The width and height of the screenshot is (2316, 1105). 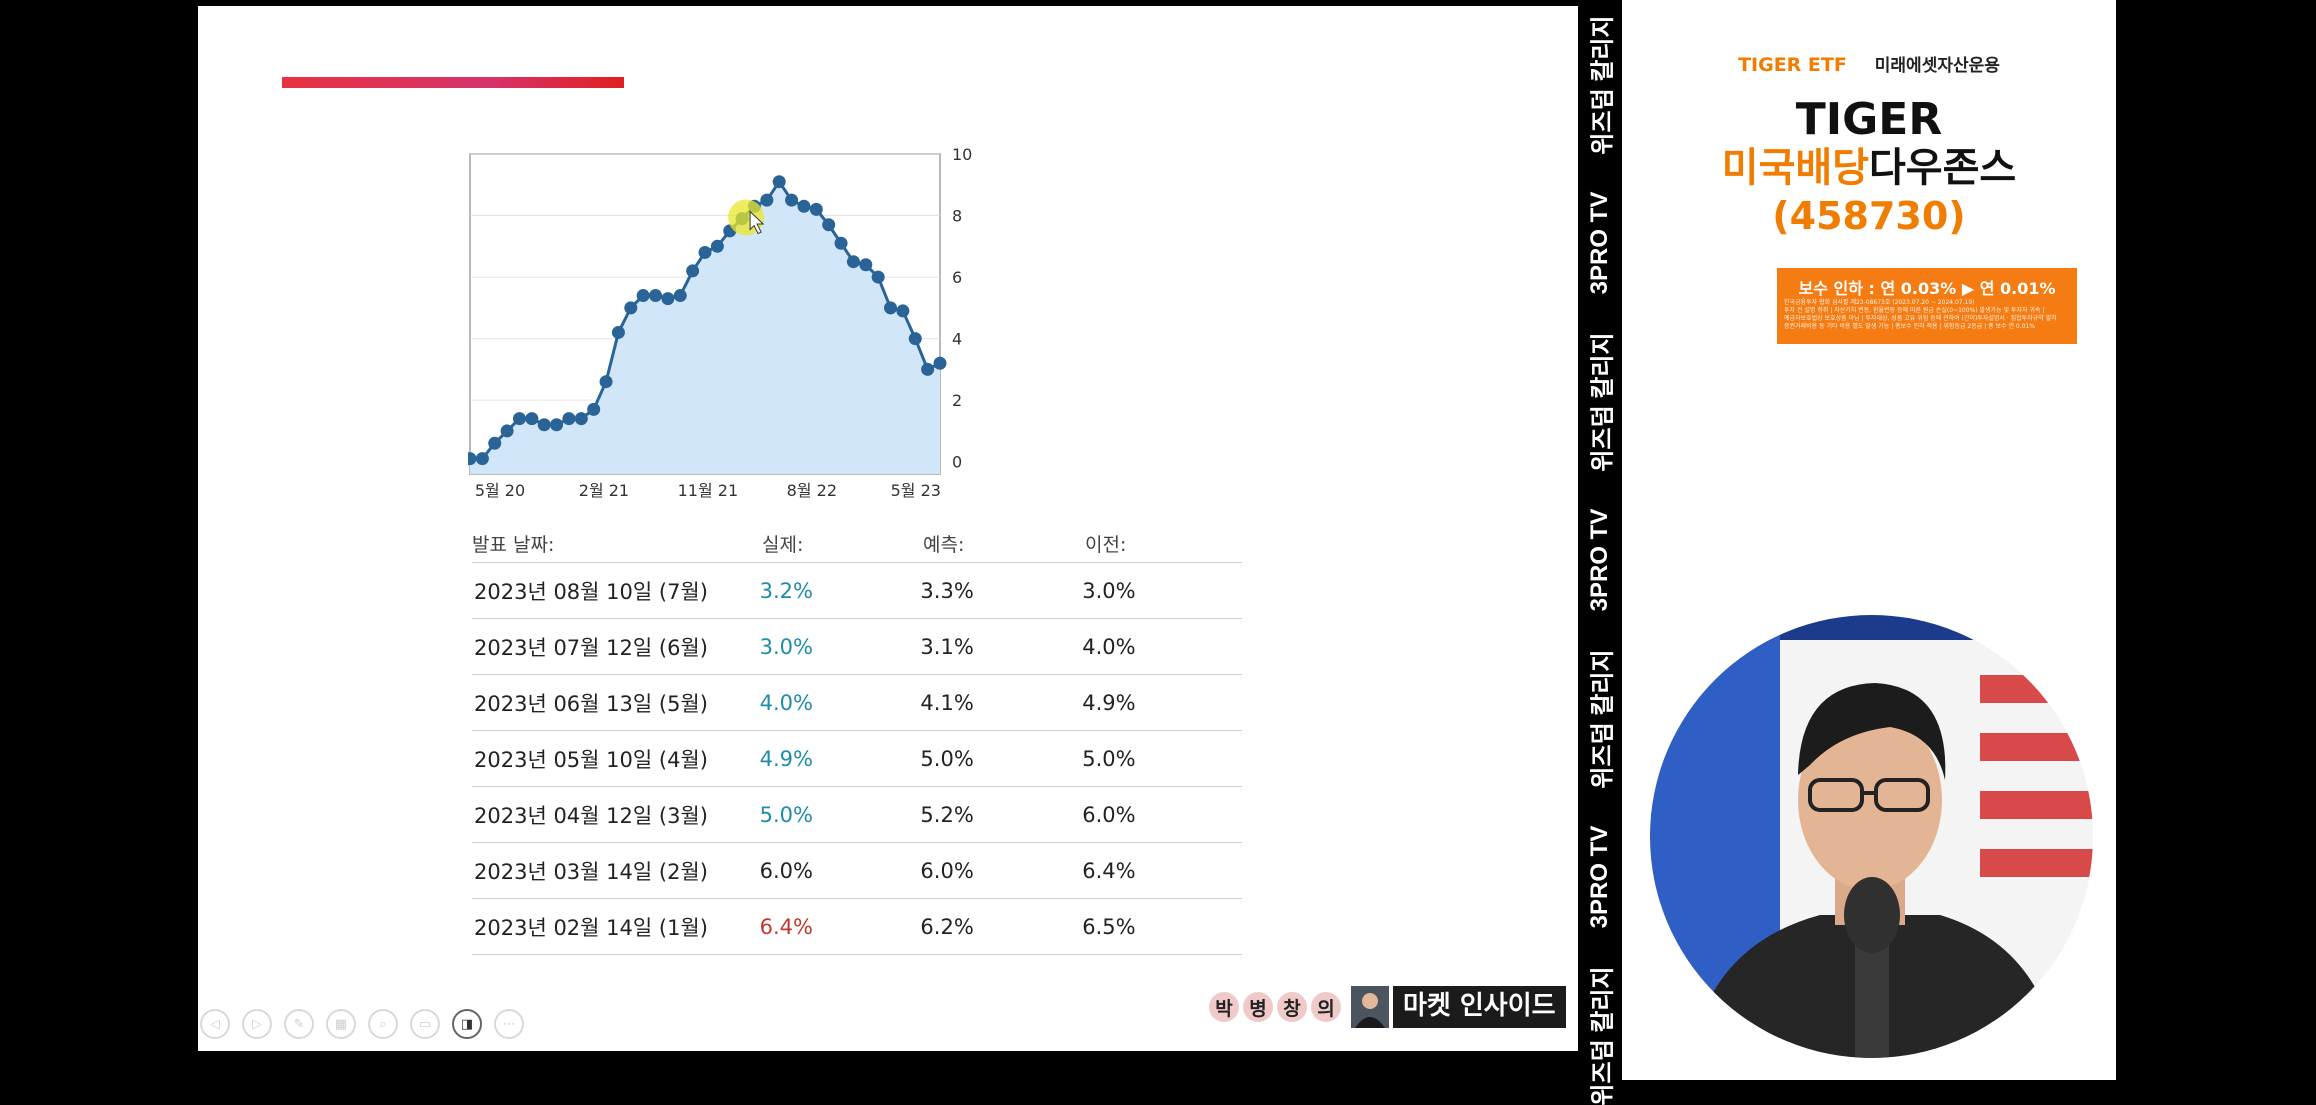 What do you see at coordinates (957, 216) in the screenshot?
I see `y-tick-label: 8` at bounding box center [957, 216].